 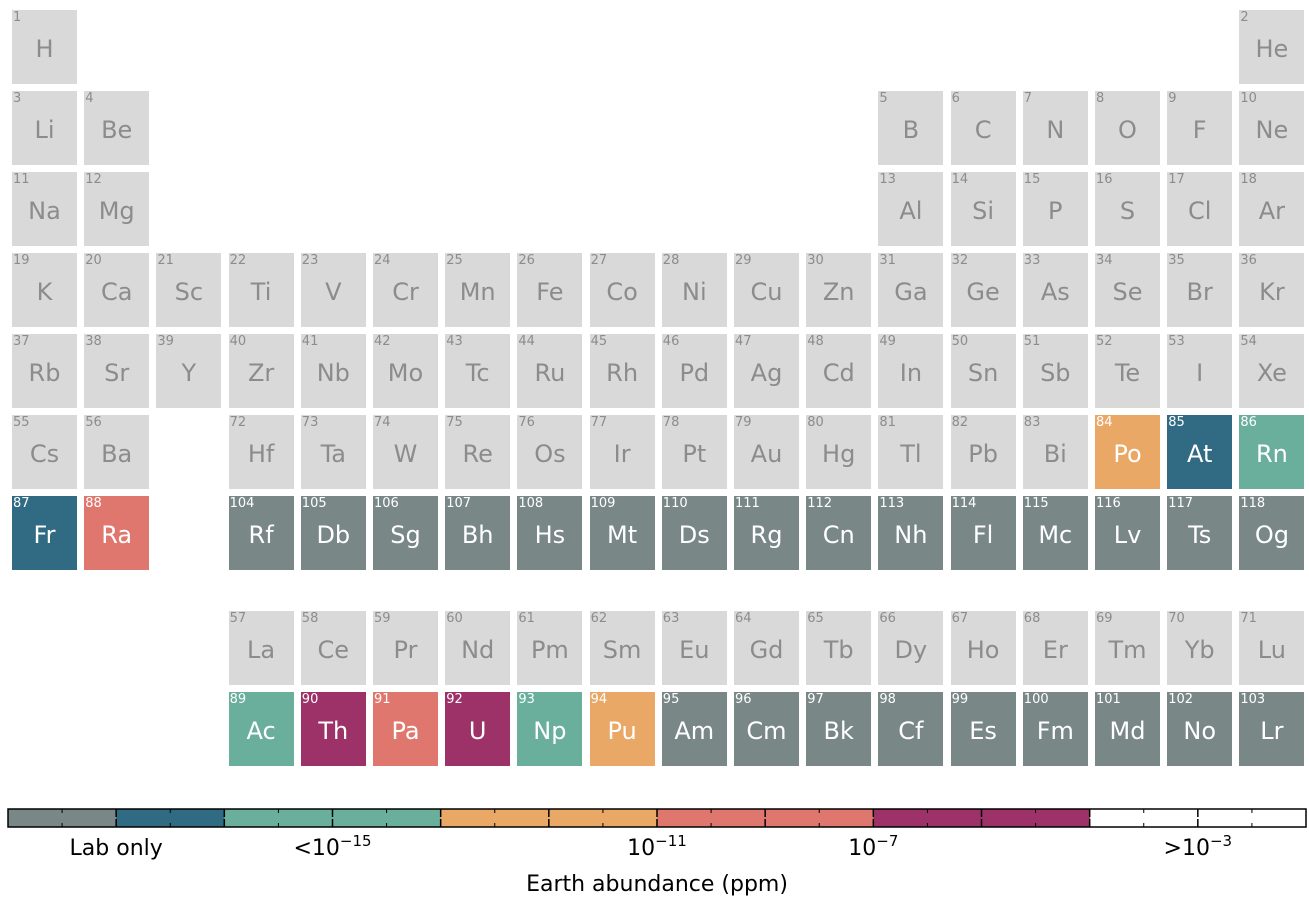 What do you see at coordinates (1127, 452) in the screenshot?
I see `element-cell-po: 84 Po` at bounding box center [1127, 452].